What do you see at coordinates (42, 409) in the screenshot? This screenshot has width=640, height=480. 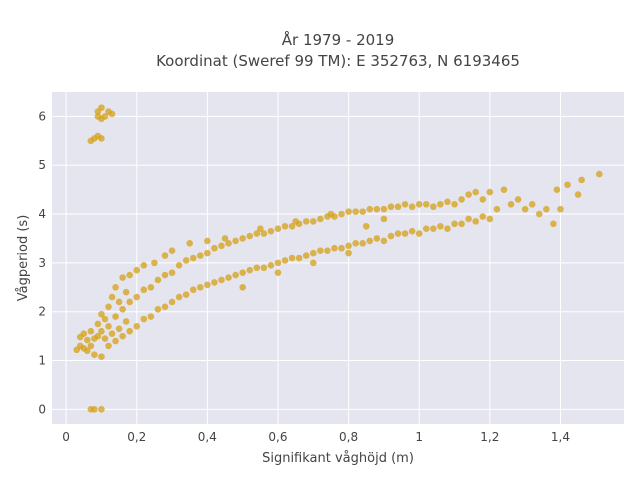 I see `y-tick-label: 0` at bounding box center [42, 409].